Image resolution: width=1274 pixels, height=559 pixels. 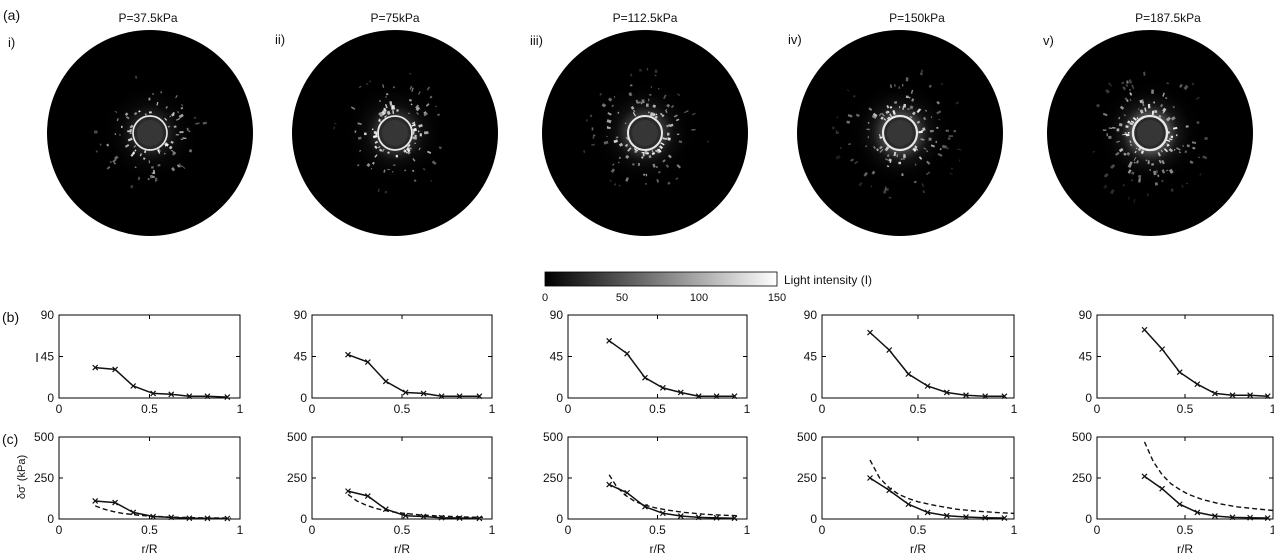 What do you see at coordinates (394, 18) in the screenshot?
I see `panel-title: P=75kPa` at bounding box center [394, 18].